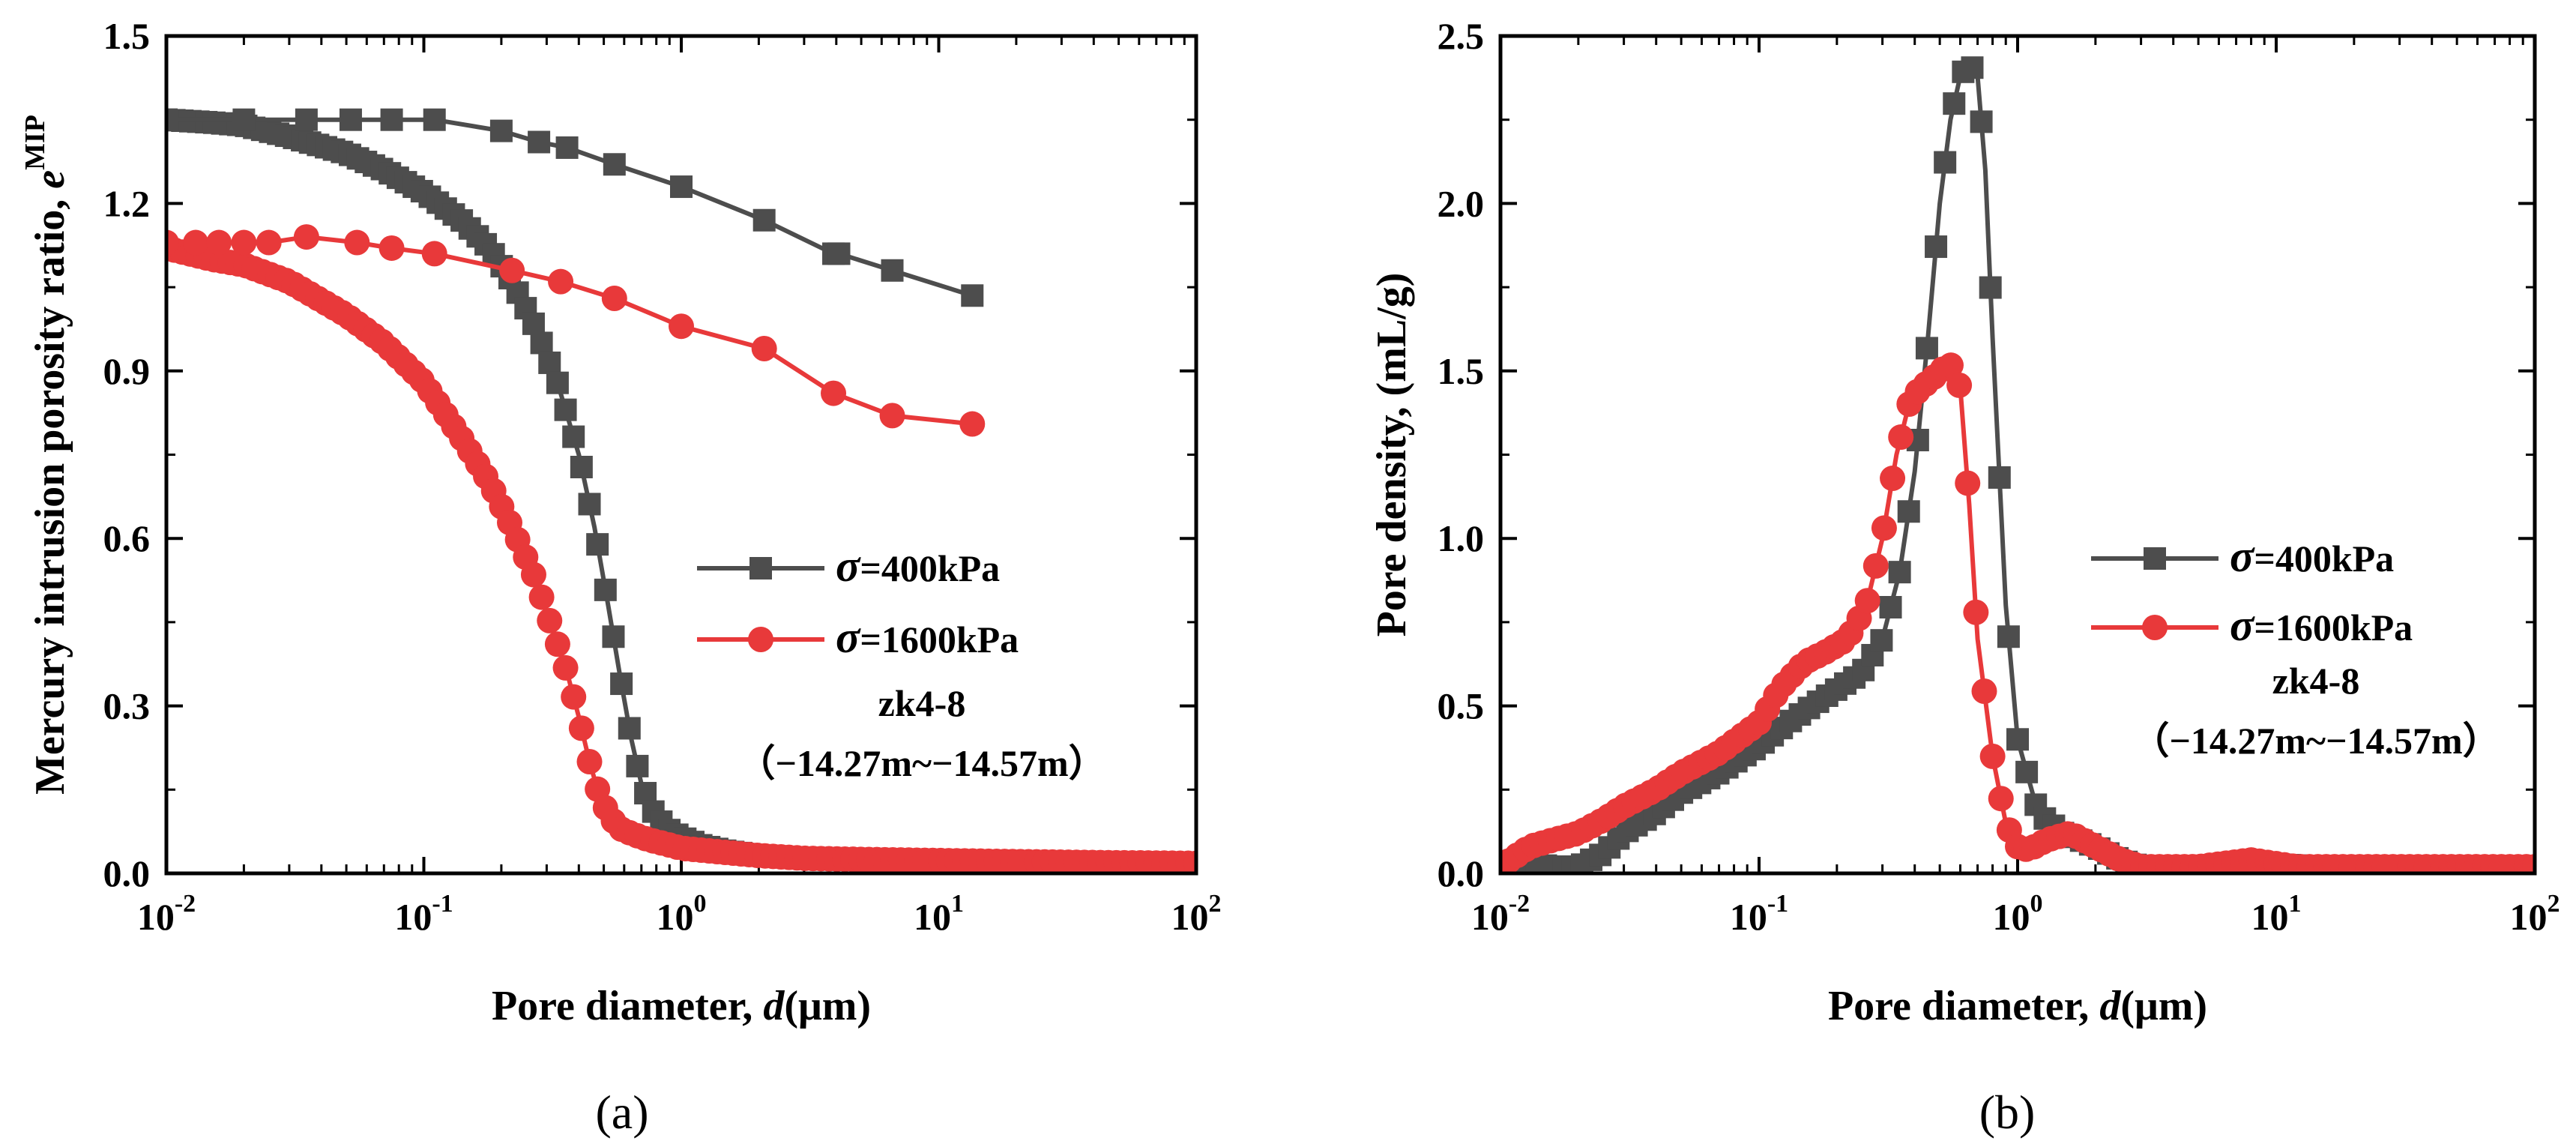 The image size is (2576, 1147). Describe the element at coordinates (2312, 556) in the screenshot. I see `legend-label: σ=400kPa` at that location.